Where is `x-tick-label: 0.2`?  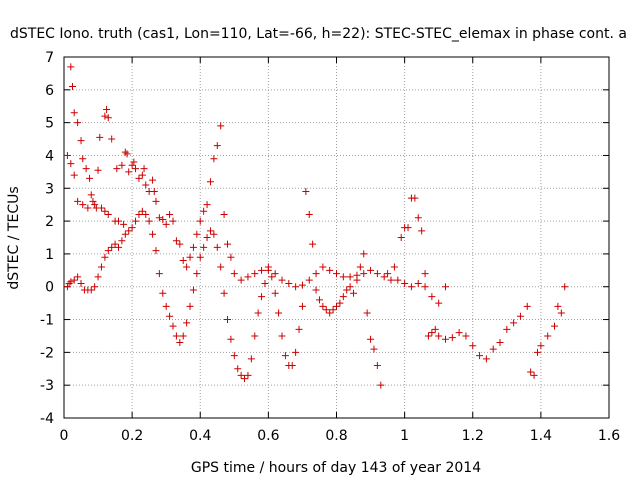 x-tick-label: 0.2 is located at coordinates (132, 436).